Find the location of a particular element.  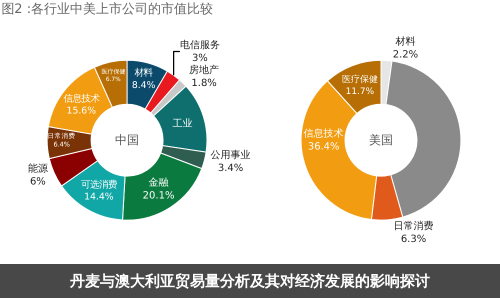

text: 中国 is located at coordinates (127, 140).